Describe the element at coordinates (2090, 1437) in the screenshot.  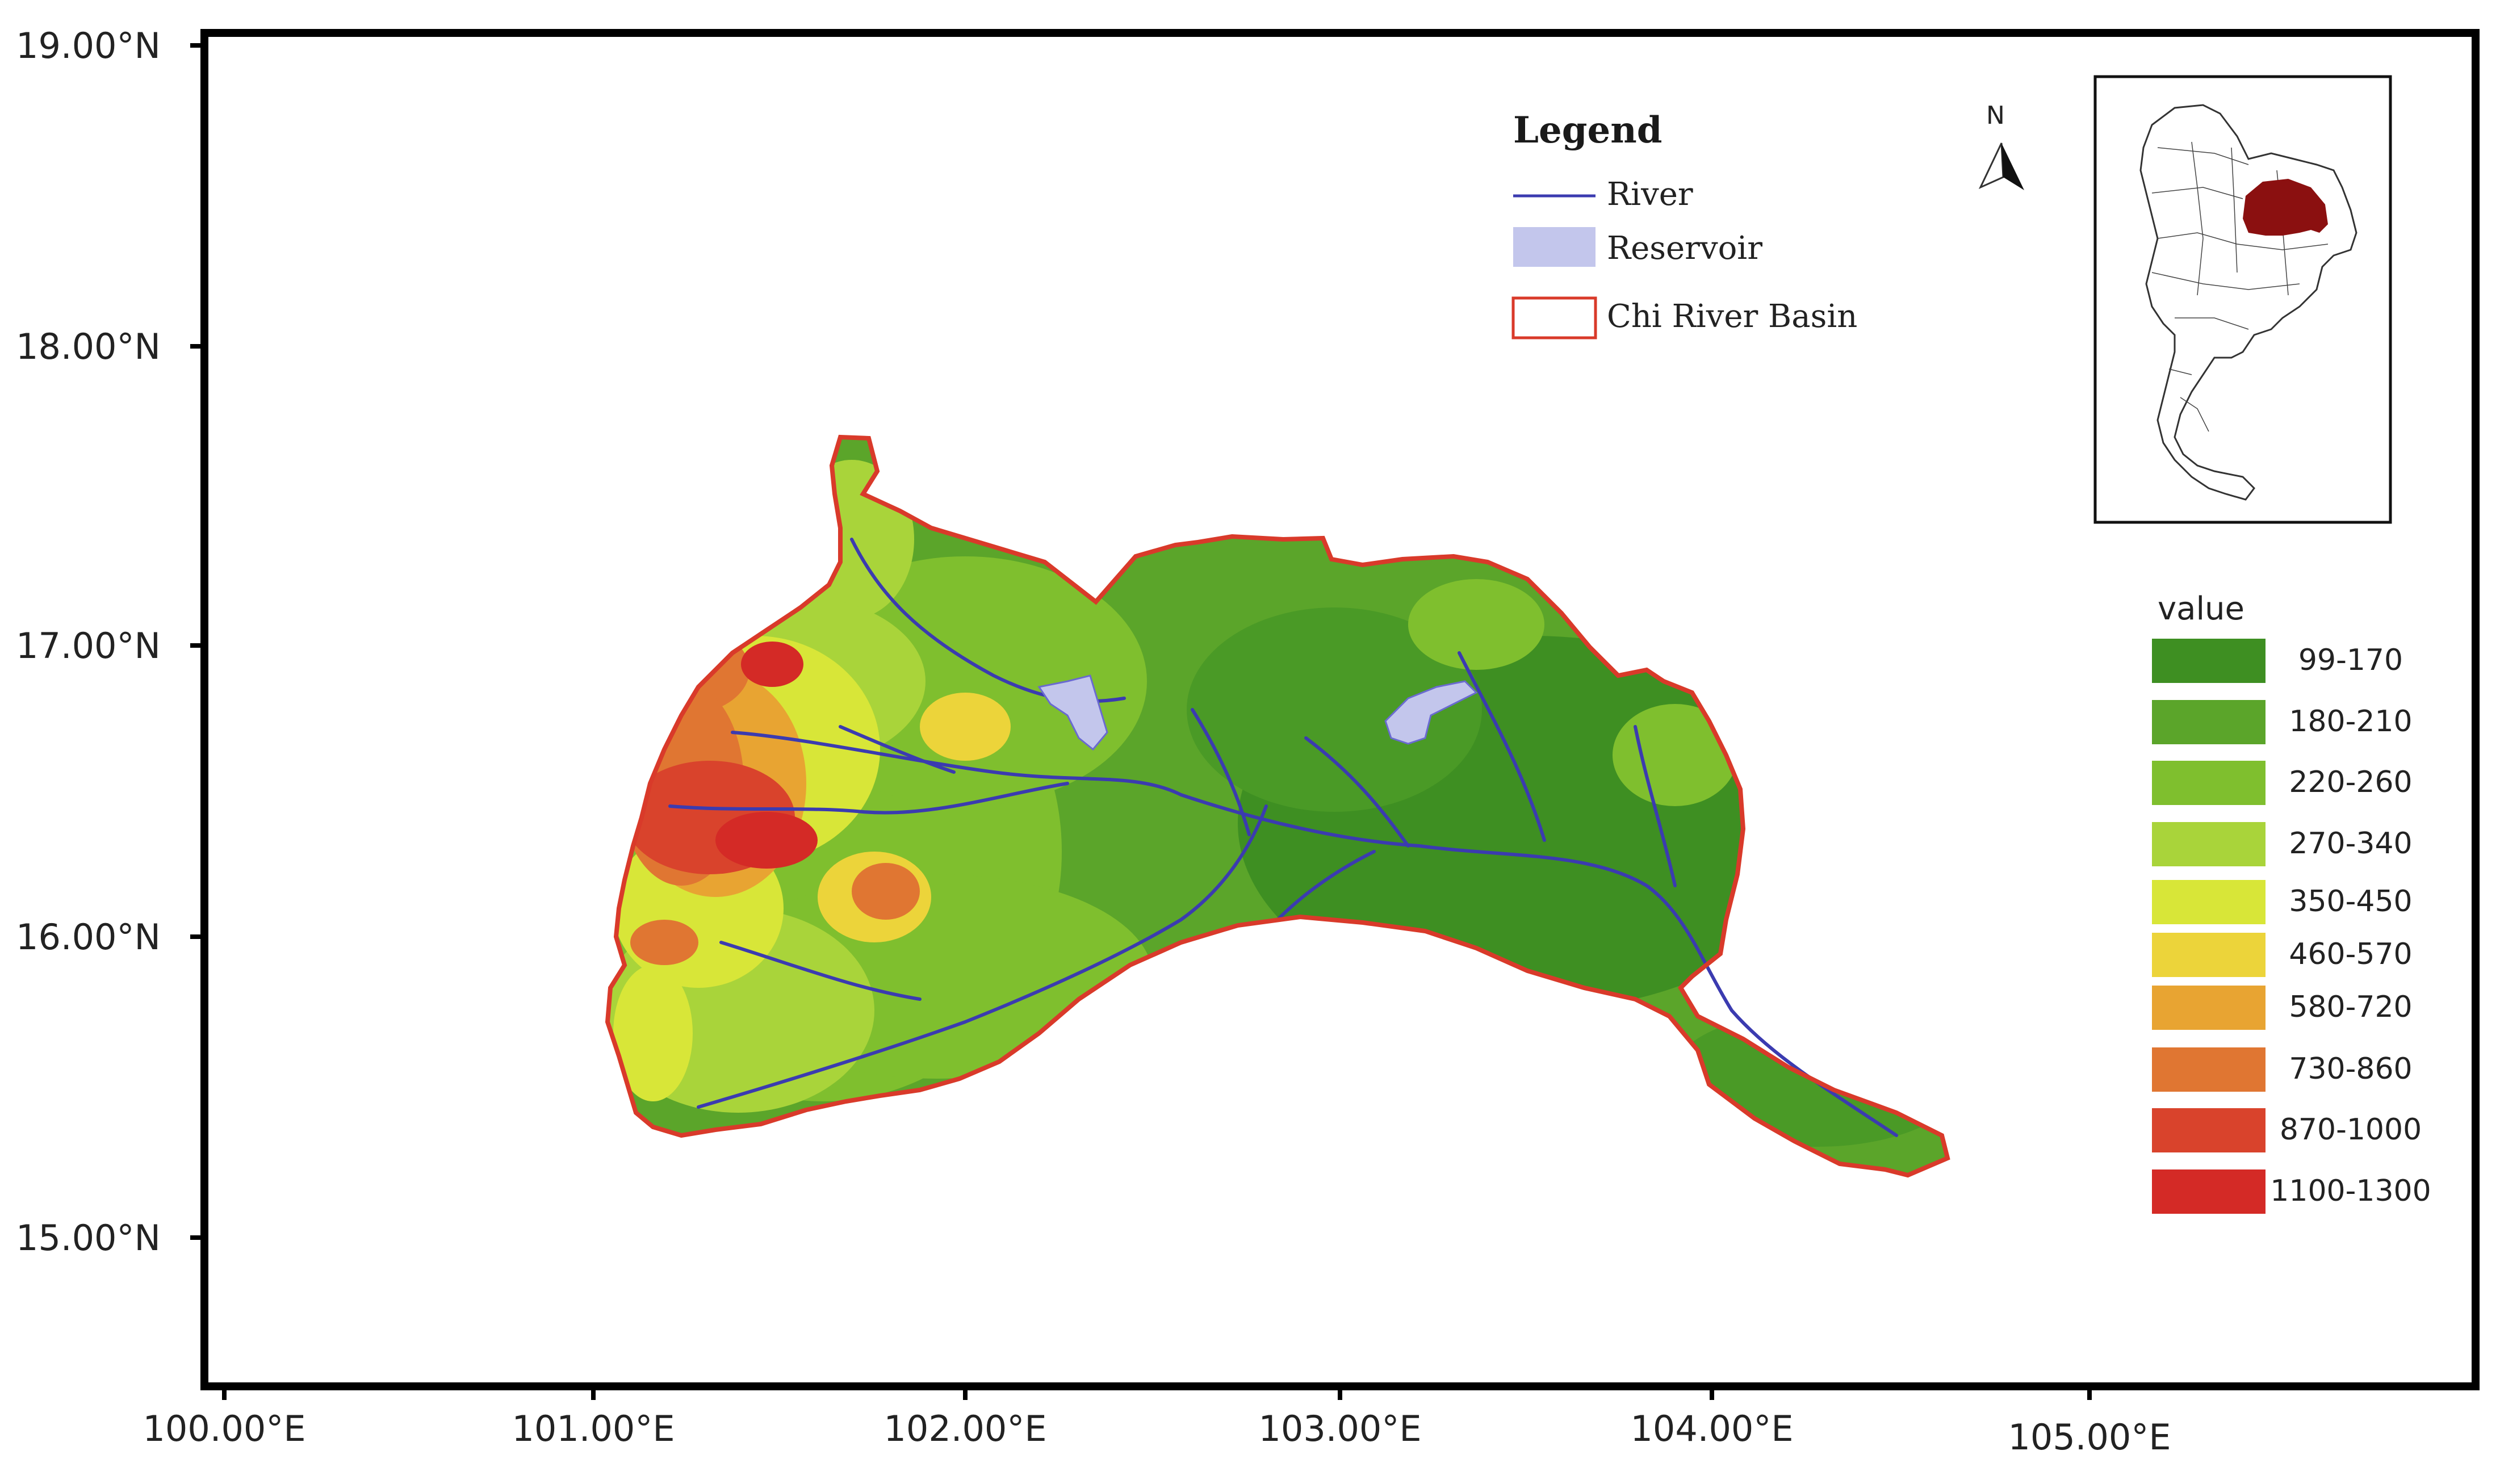
I see `longitude-label: 105.00°E` at that location.